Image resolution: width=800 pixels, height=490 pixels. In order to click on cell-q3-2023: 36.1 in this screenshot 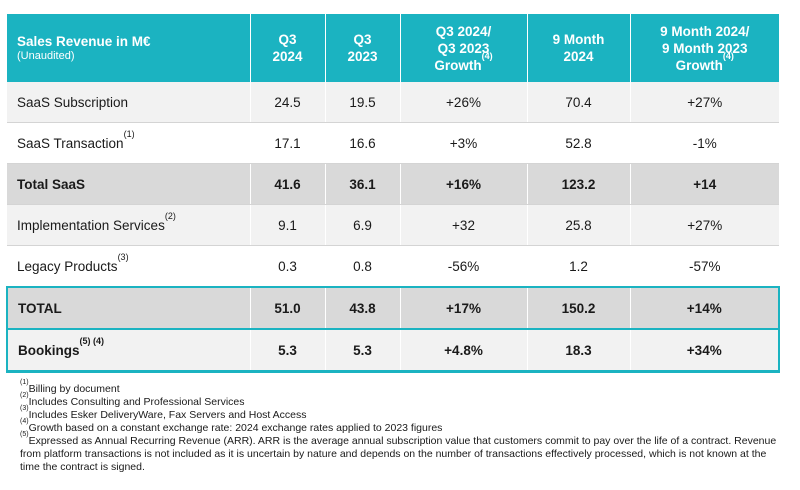, I will do `click(362, 184)`.